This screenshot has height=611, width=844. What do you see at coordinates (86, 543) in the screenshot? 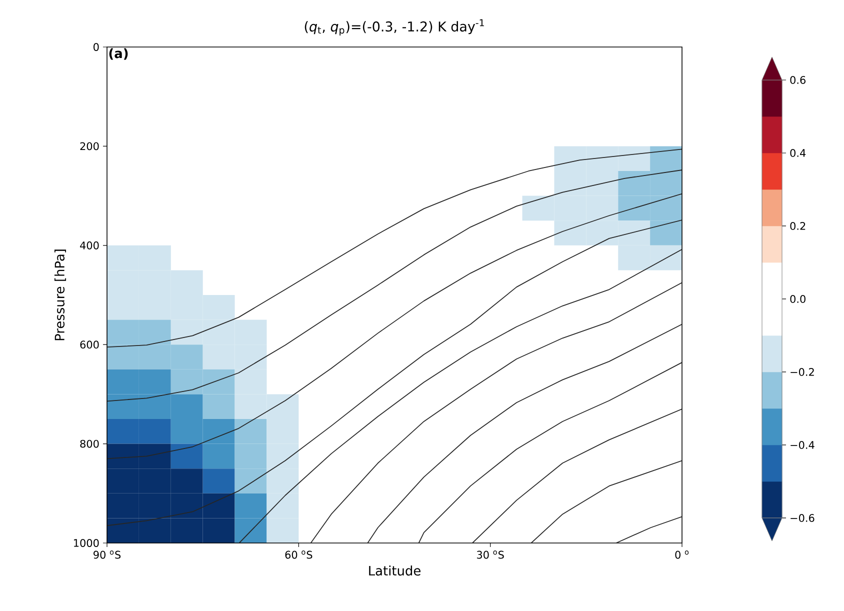
I see `y-tick-label: 1000` at bounding box center [86, 543].